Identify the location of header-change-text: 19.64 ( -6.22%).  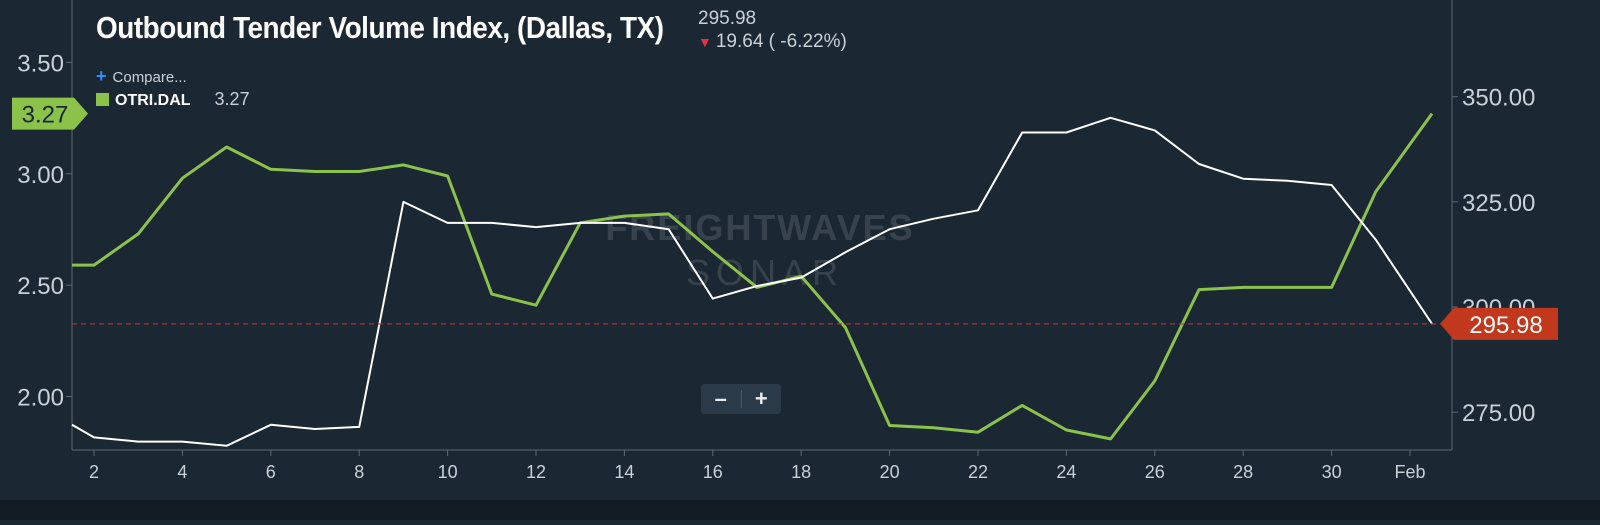
(781, 41).